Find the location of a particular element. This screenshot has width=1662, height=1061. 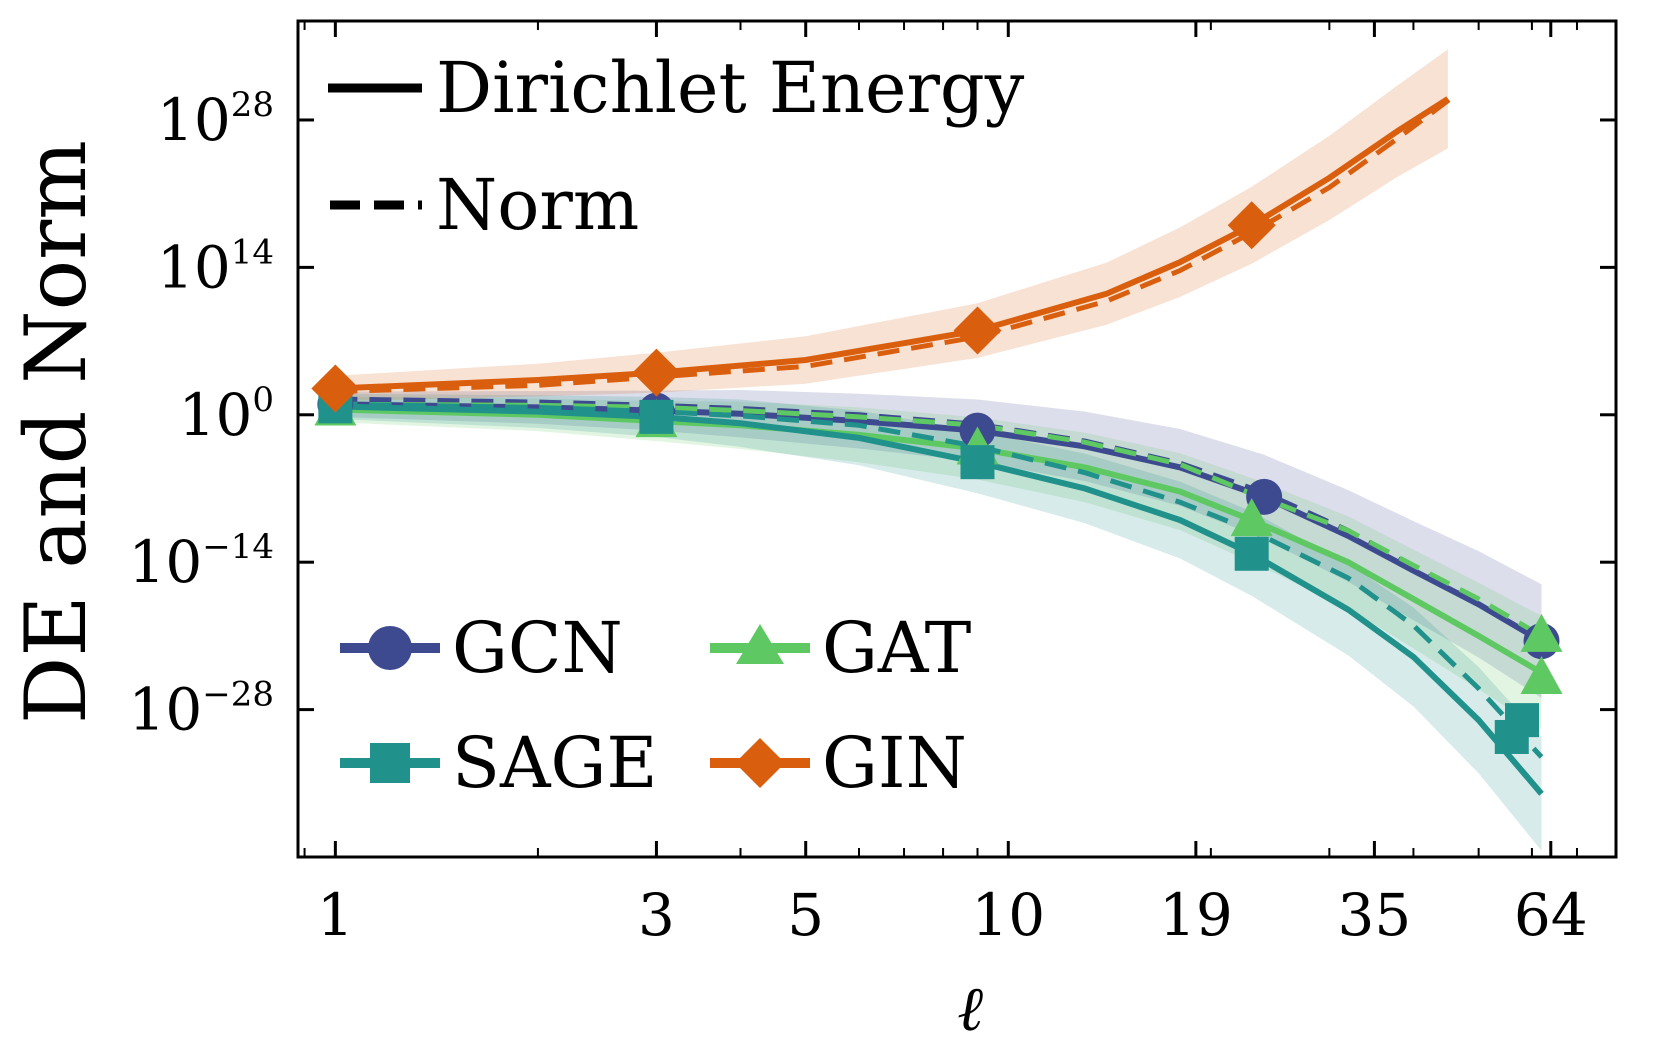

style-legend: Dirichlet Energy Norm is located at coordinates (676, 146).